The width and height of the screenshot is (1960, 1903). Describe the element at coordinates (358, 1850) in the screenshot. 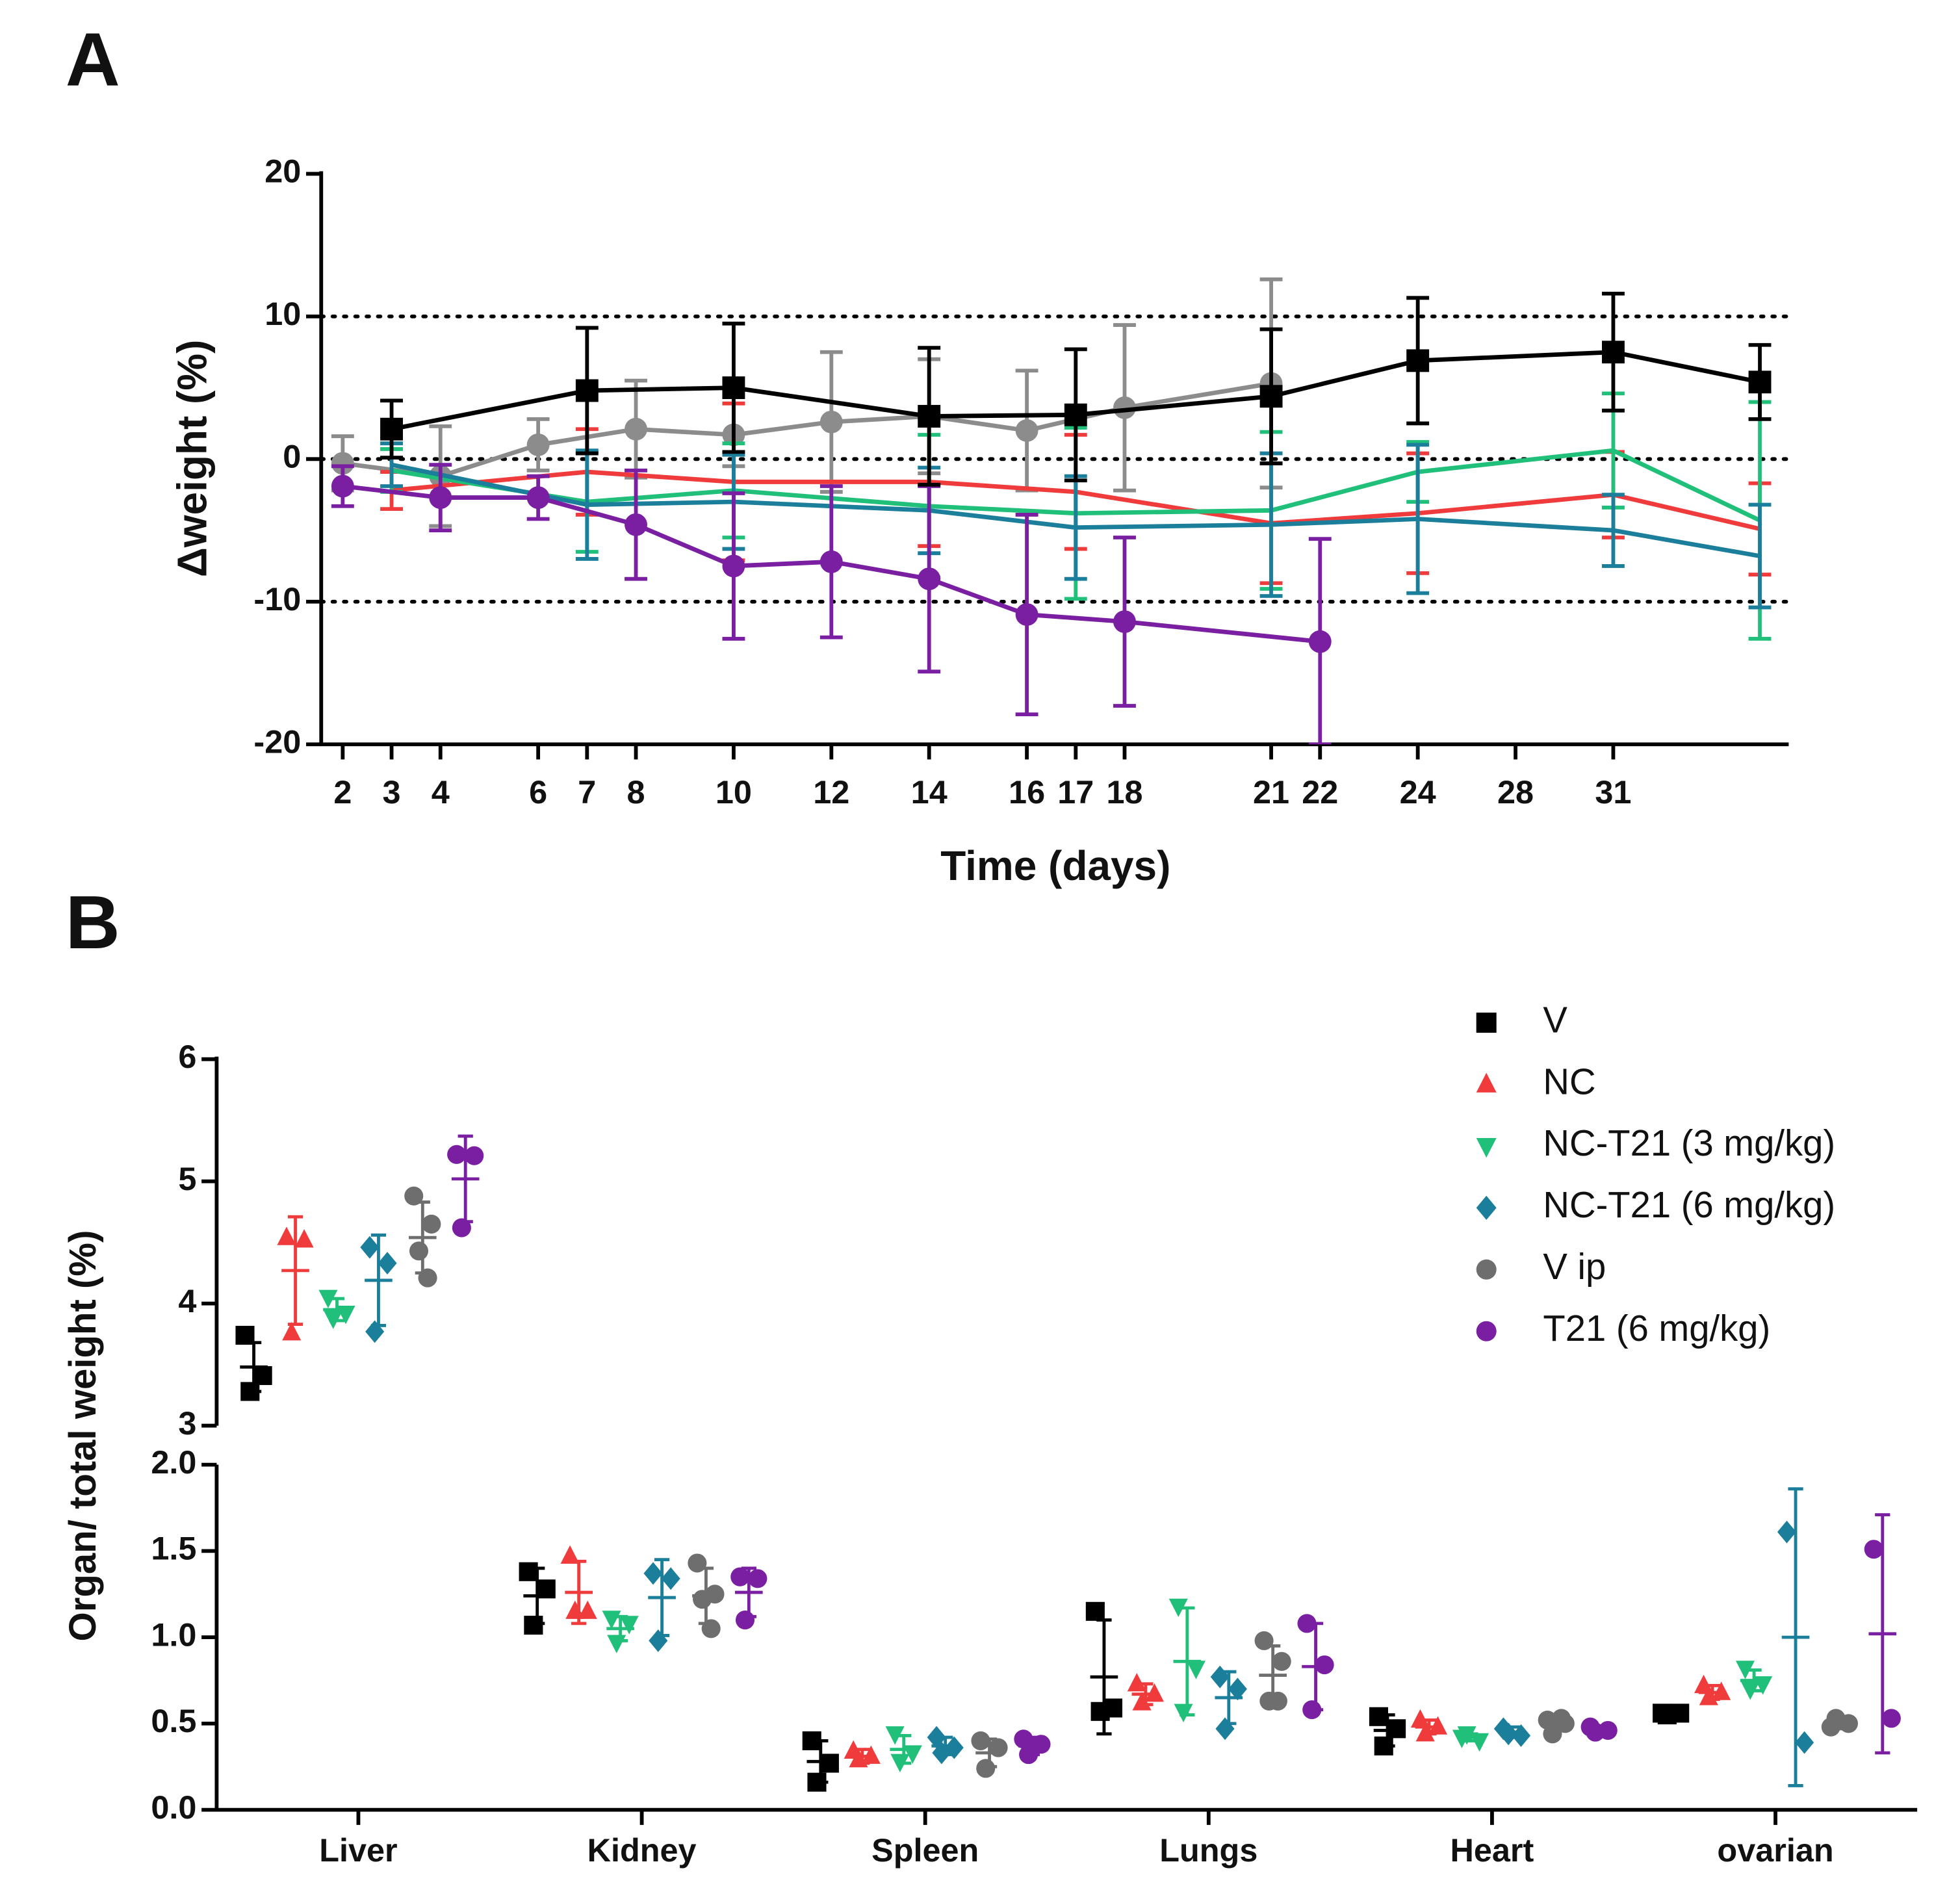

I see `x-tick-label: Liver` at that location.